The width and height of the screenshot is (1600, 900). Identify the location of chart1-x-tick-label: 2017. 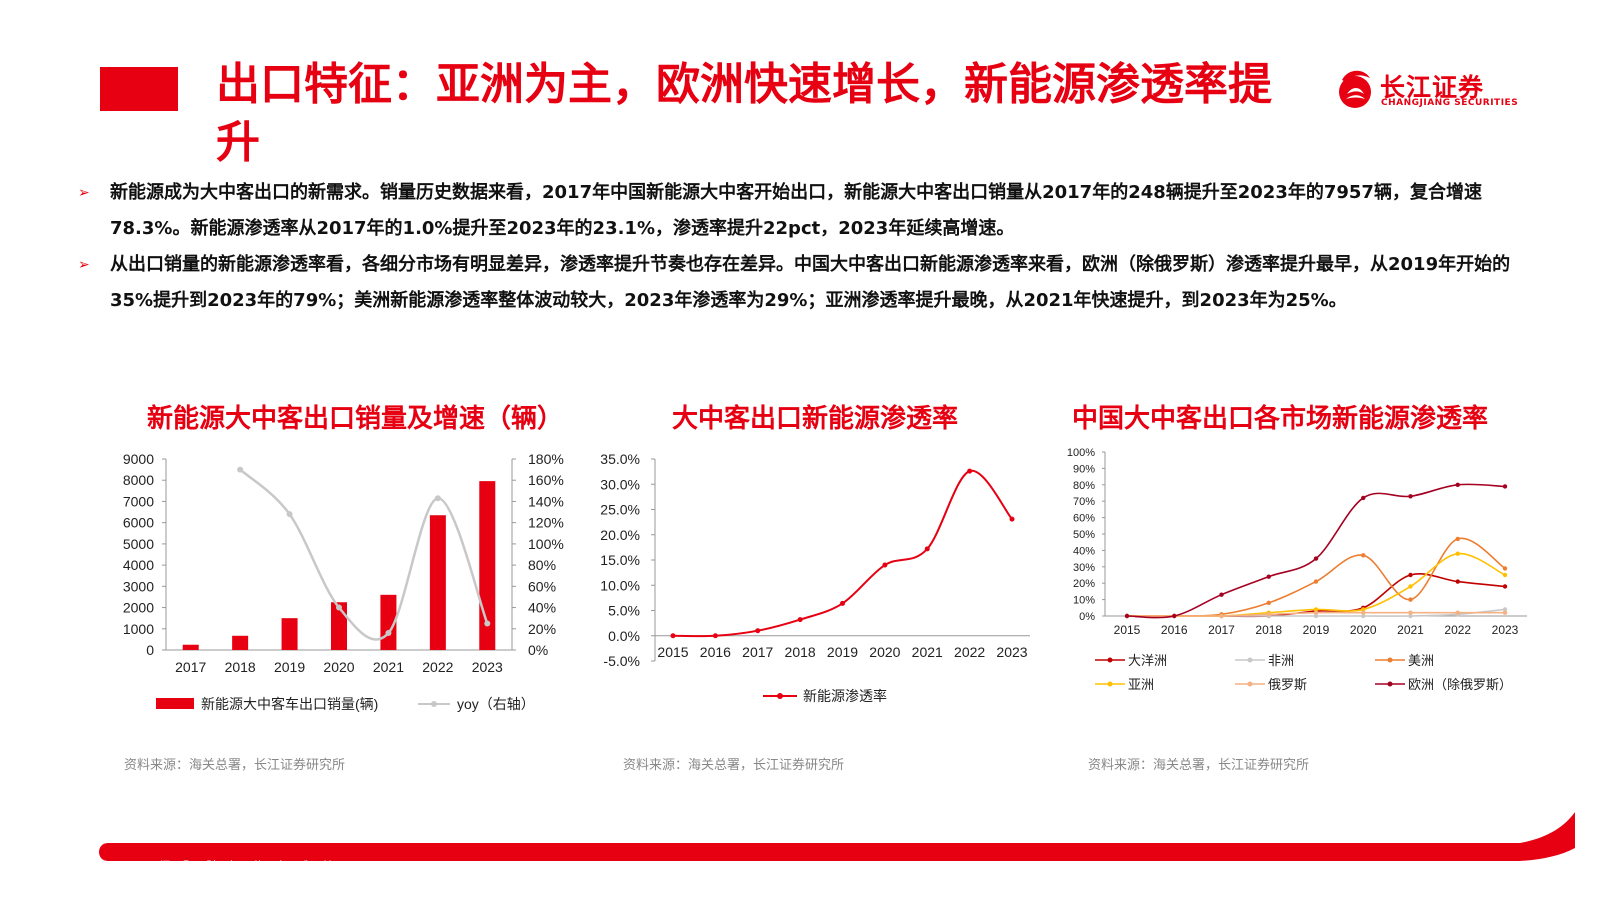
(190, 667).